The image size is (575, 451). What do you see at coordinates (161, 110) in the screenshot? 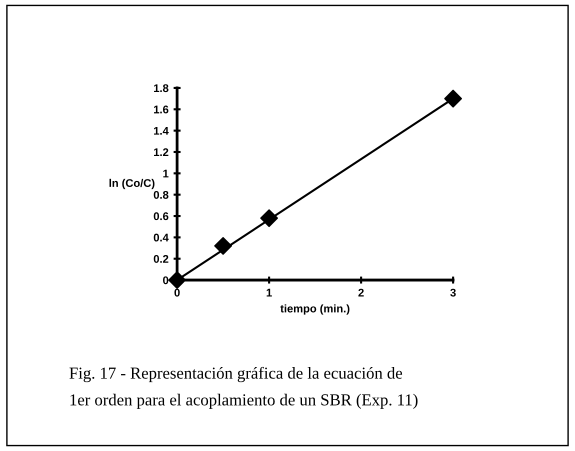
I see `y-tick-label: 1.6` at bounding box center [161, 110].